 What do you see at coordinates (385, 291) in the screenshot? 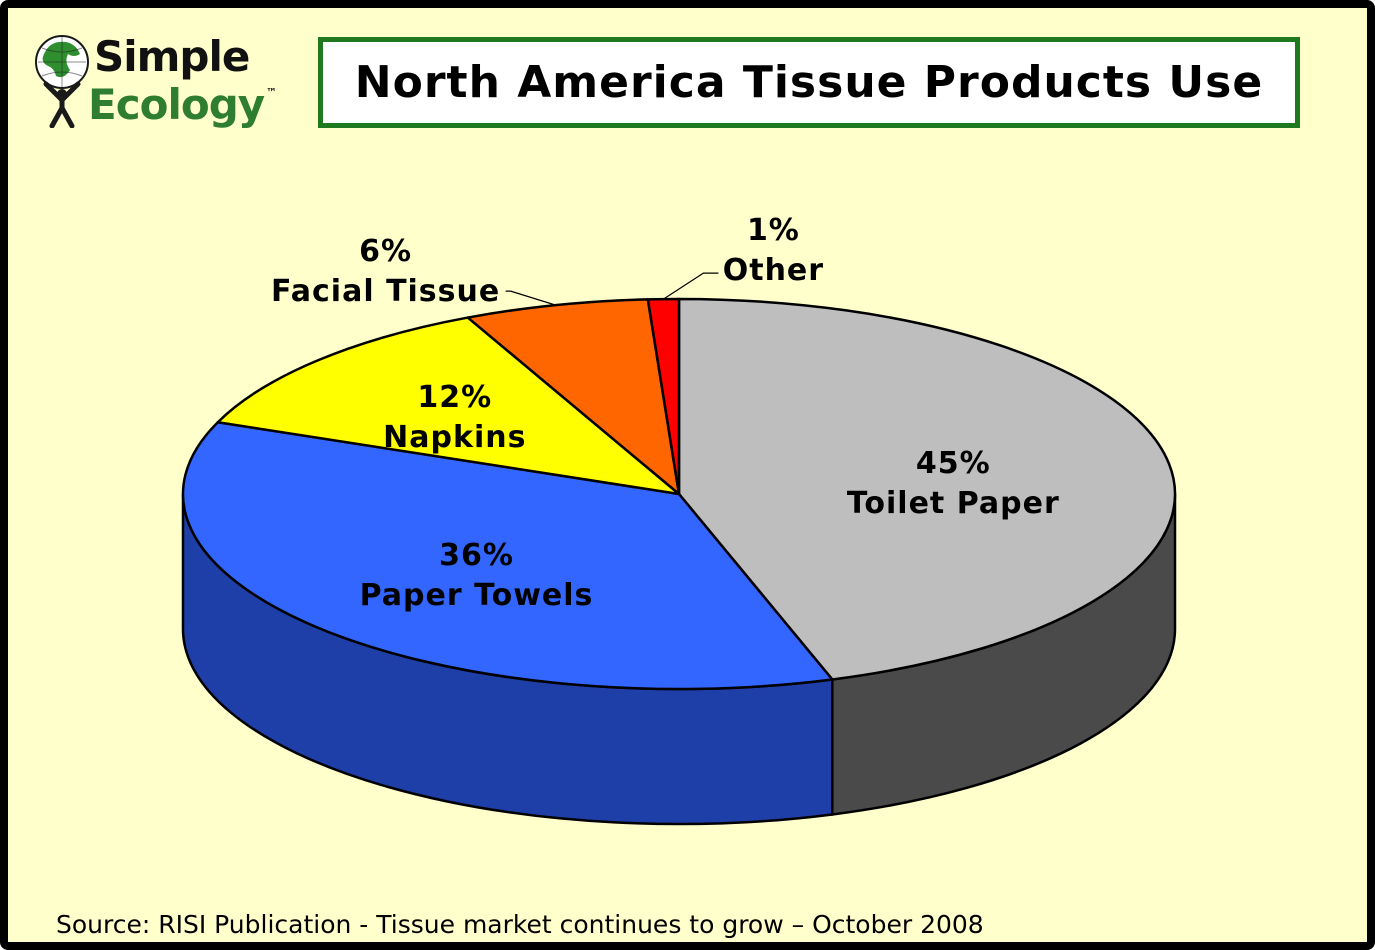
I see `category-label-facial-tissue: Facial Tissue` at bounding box center [385, 291].